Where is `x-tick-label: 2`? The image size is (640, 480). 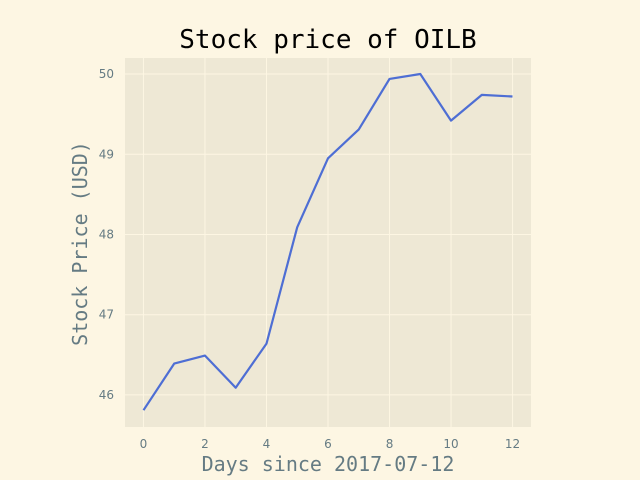
x-tick-label: 2 is located at coordinates (205, 444).